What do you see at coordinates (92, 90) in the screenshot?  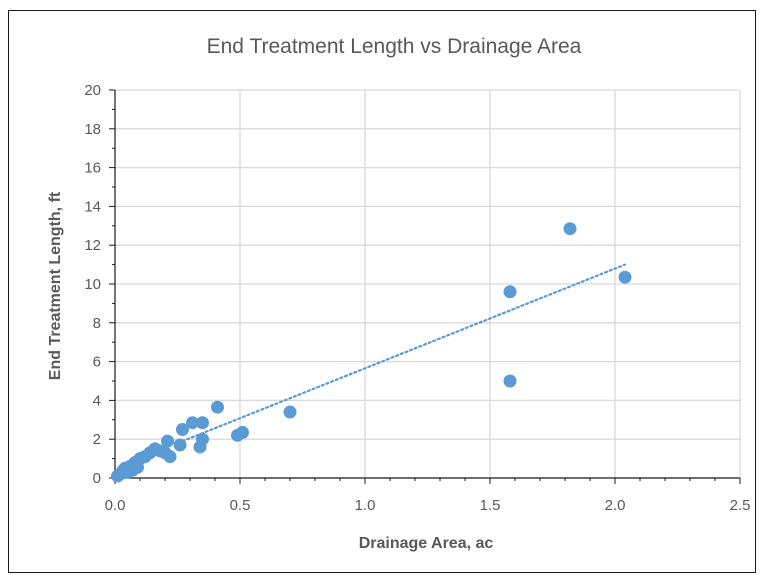 I see `y-tick-label: 20` at bounding box center [92, 90].